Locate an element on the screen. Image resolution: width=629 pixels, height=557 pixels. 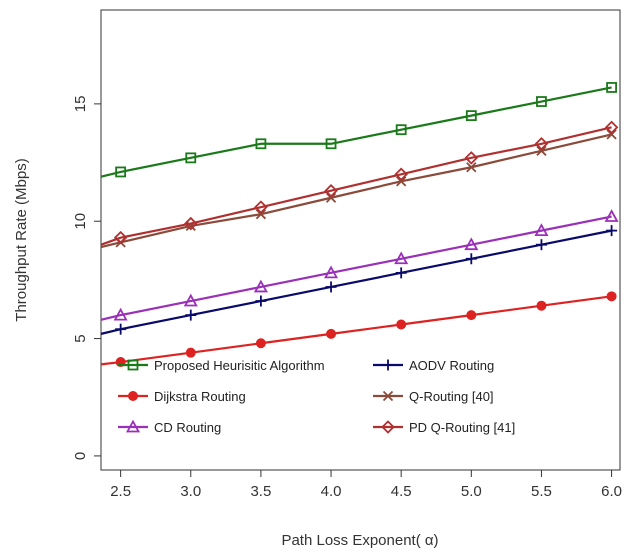
x-axis-title: Path Loss Exponent( α) is located at coordinates (359, 540).